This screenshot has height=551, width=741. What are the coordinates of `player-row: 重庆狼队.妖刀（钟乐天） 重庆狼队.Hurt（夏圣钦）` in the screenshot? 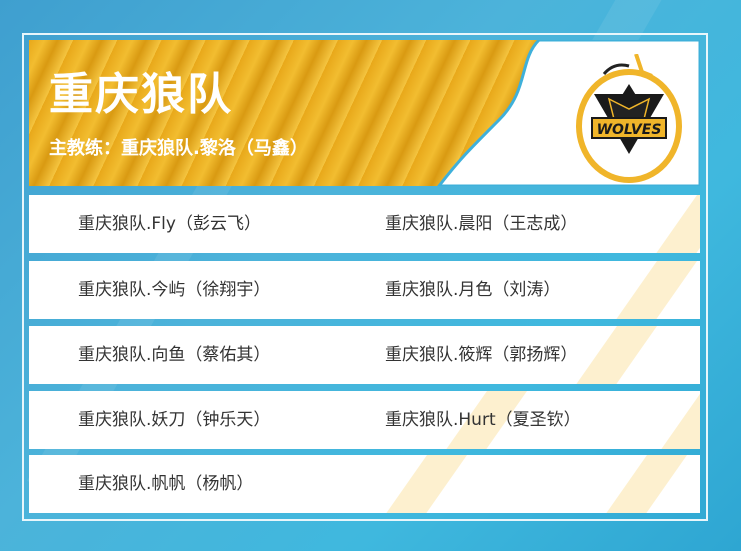 It's located at (364, 420).